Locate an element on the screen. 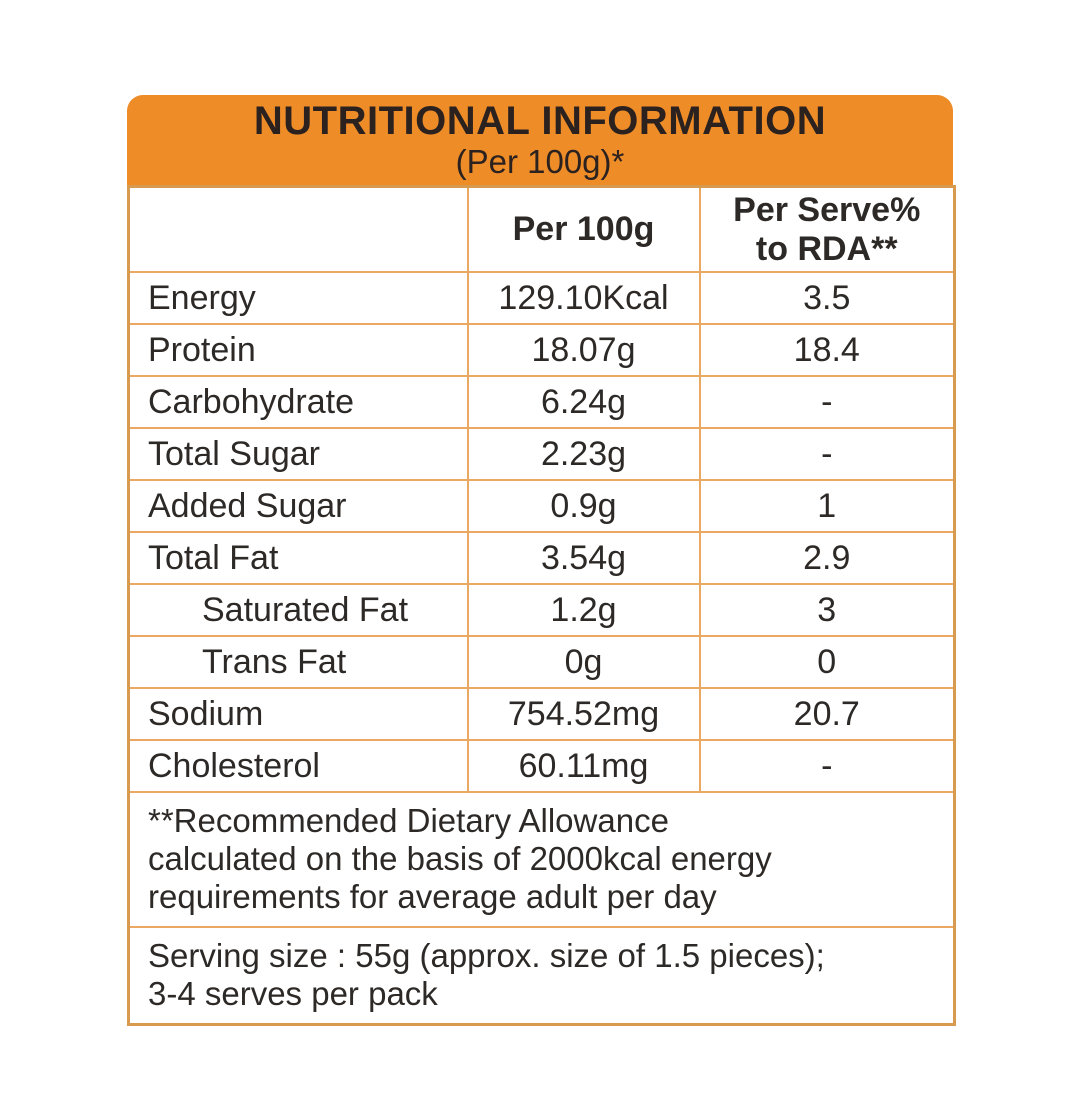 The image size is (1079, 1111). column-header-blank is located at coordinates (298, 229).